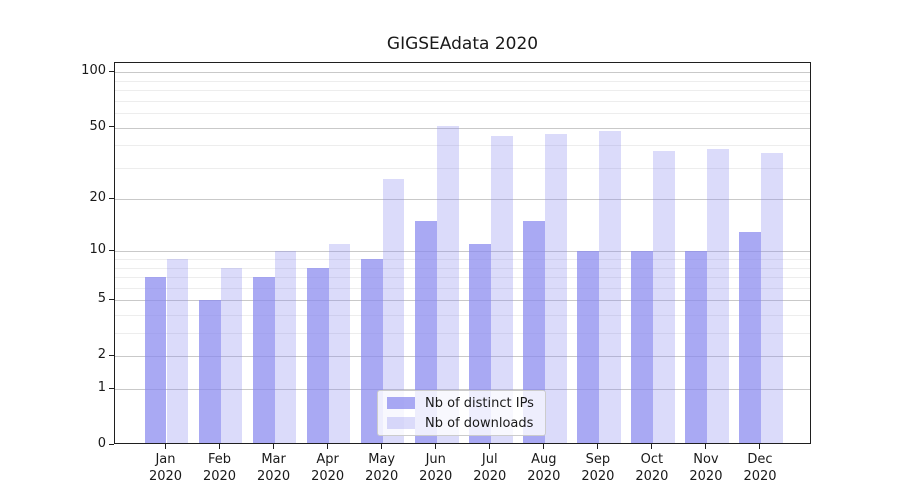 This screenshot has height=500, width=900. What do you see at coordinates (339, 343) in the screenshot?
I see `bar-downloads-Apr` at bounding box center [339, 343].